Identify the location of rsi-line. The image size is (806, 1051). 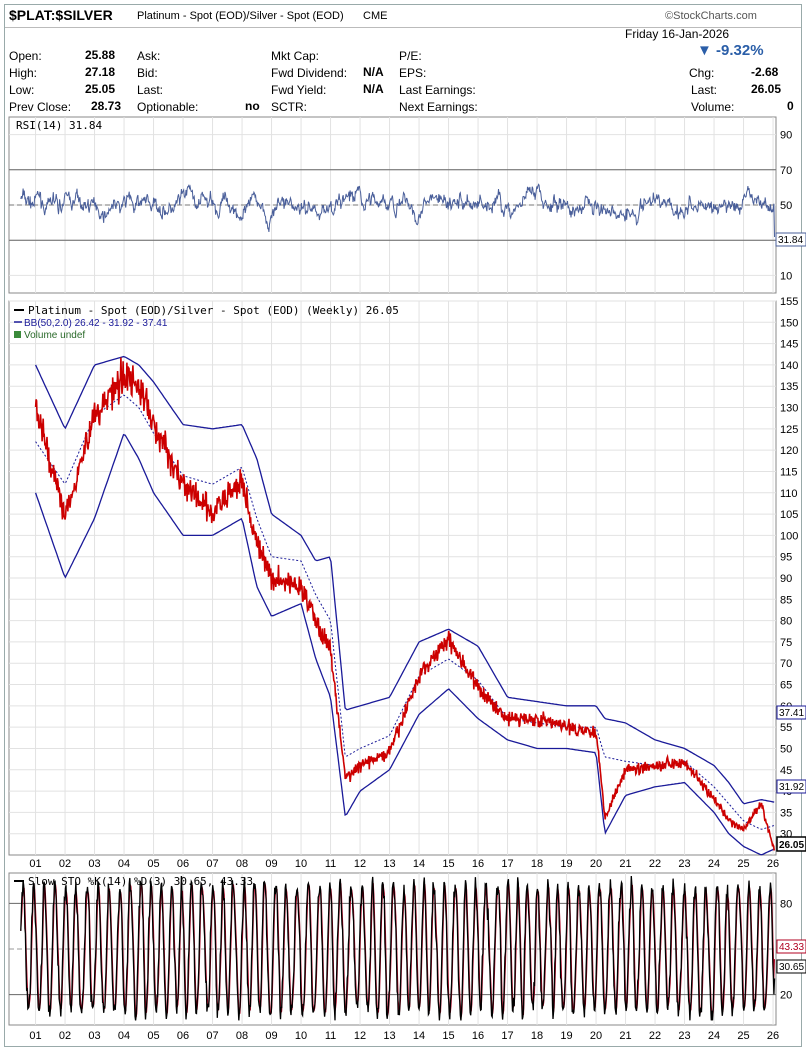
(397, 210).